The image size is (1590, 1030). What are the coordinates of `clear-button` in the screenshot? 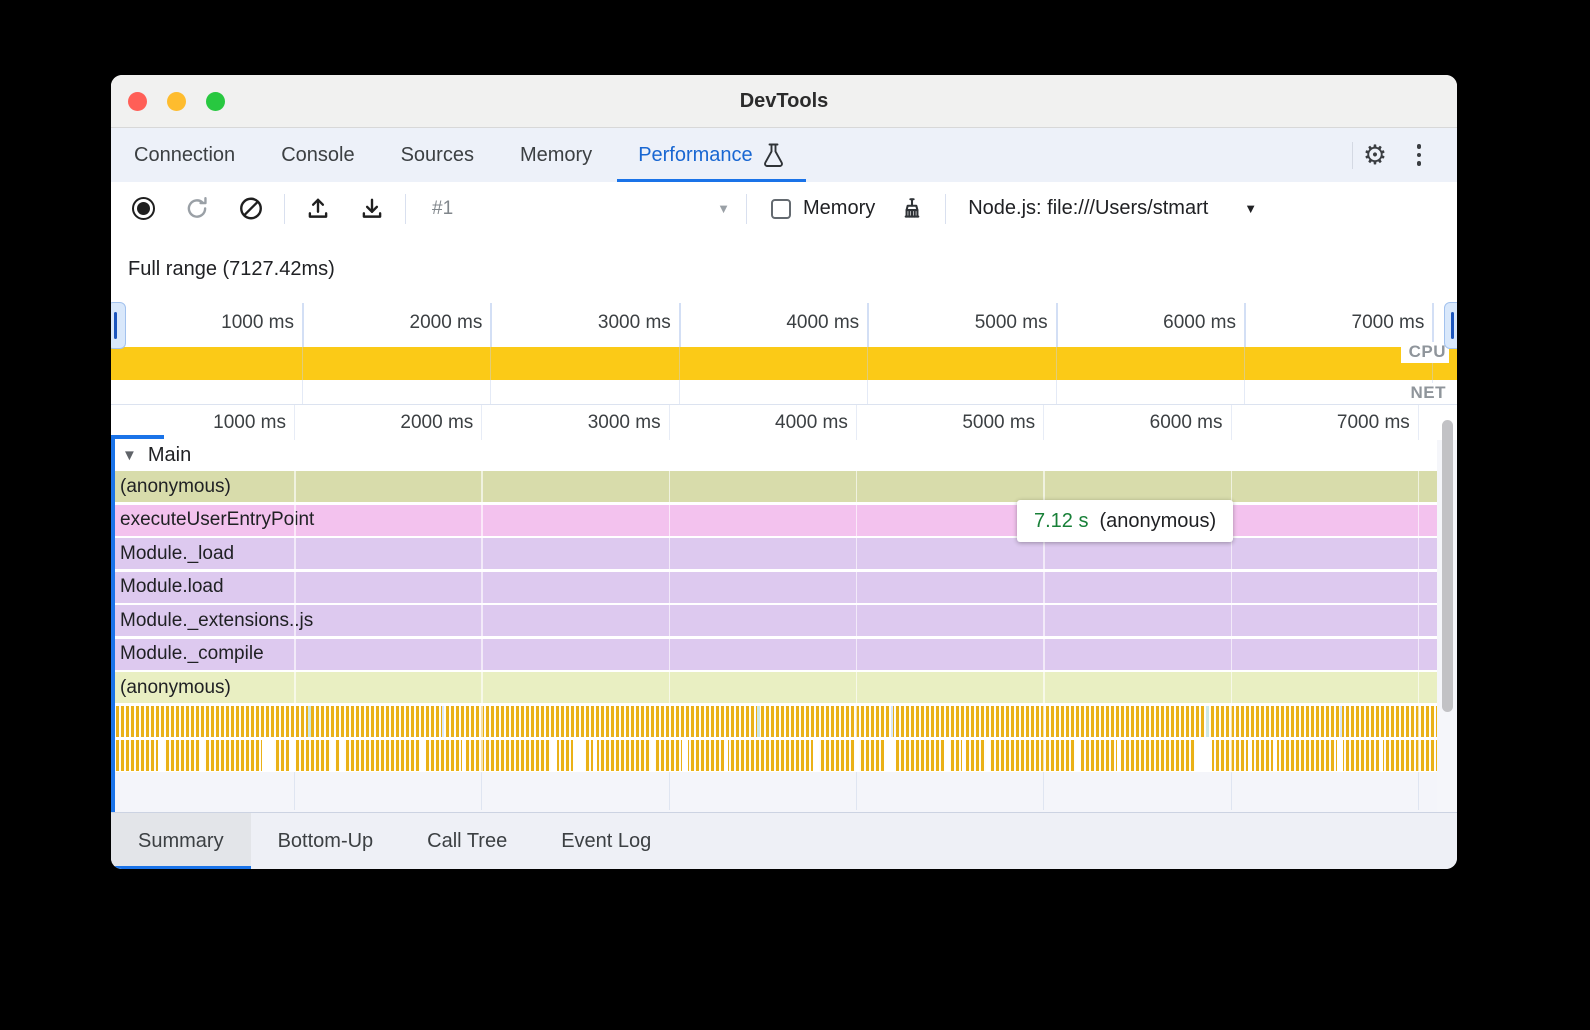 It's located at (251, 209).